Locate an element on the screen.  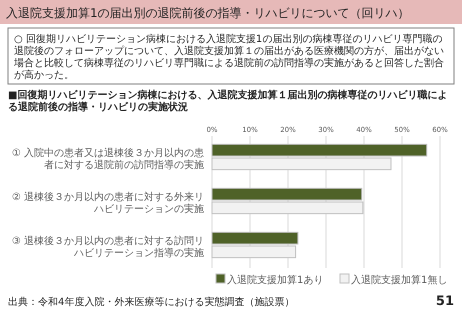
y-tick-label: ③ 退棟後３か月以内の患者に対する訪問リハビリテーション指導の実施 is located at coordinates (108, 247).